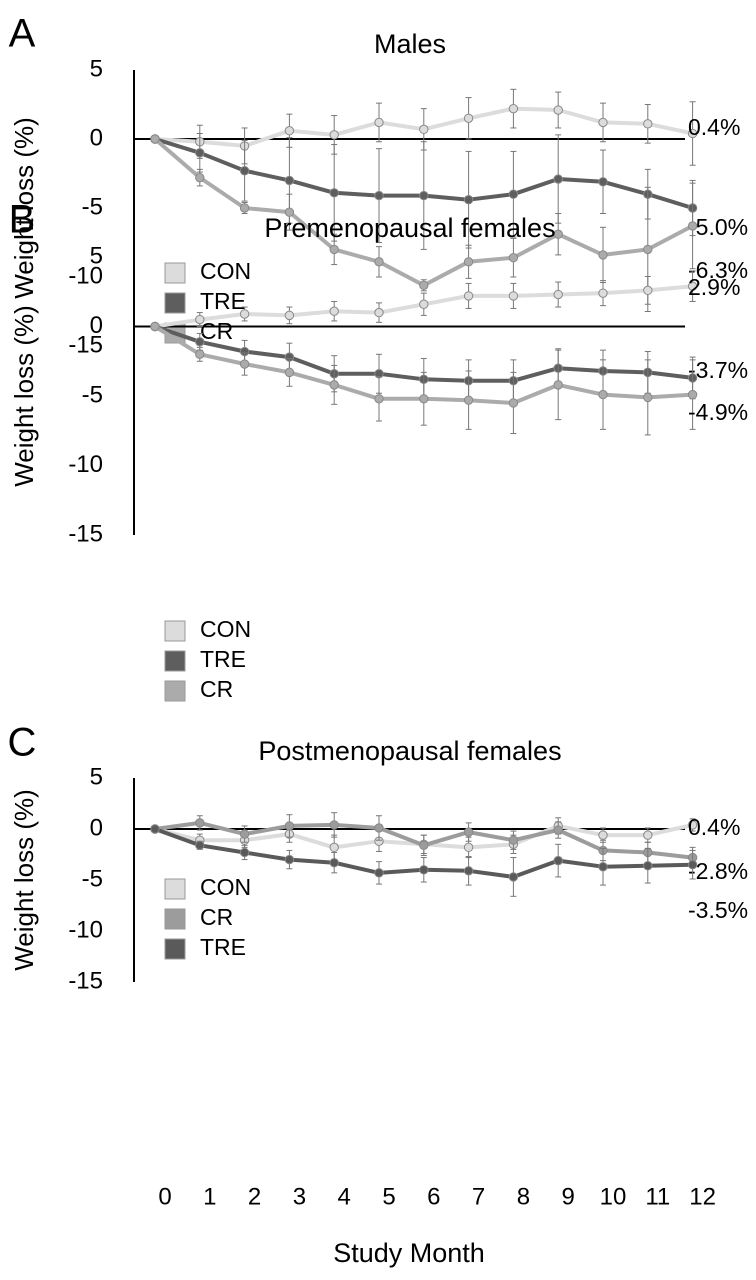 The width and height of the screenshot is (756, 1280). I want to click on end-value-label: -6.3%, so click(718, 270).